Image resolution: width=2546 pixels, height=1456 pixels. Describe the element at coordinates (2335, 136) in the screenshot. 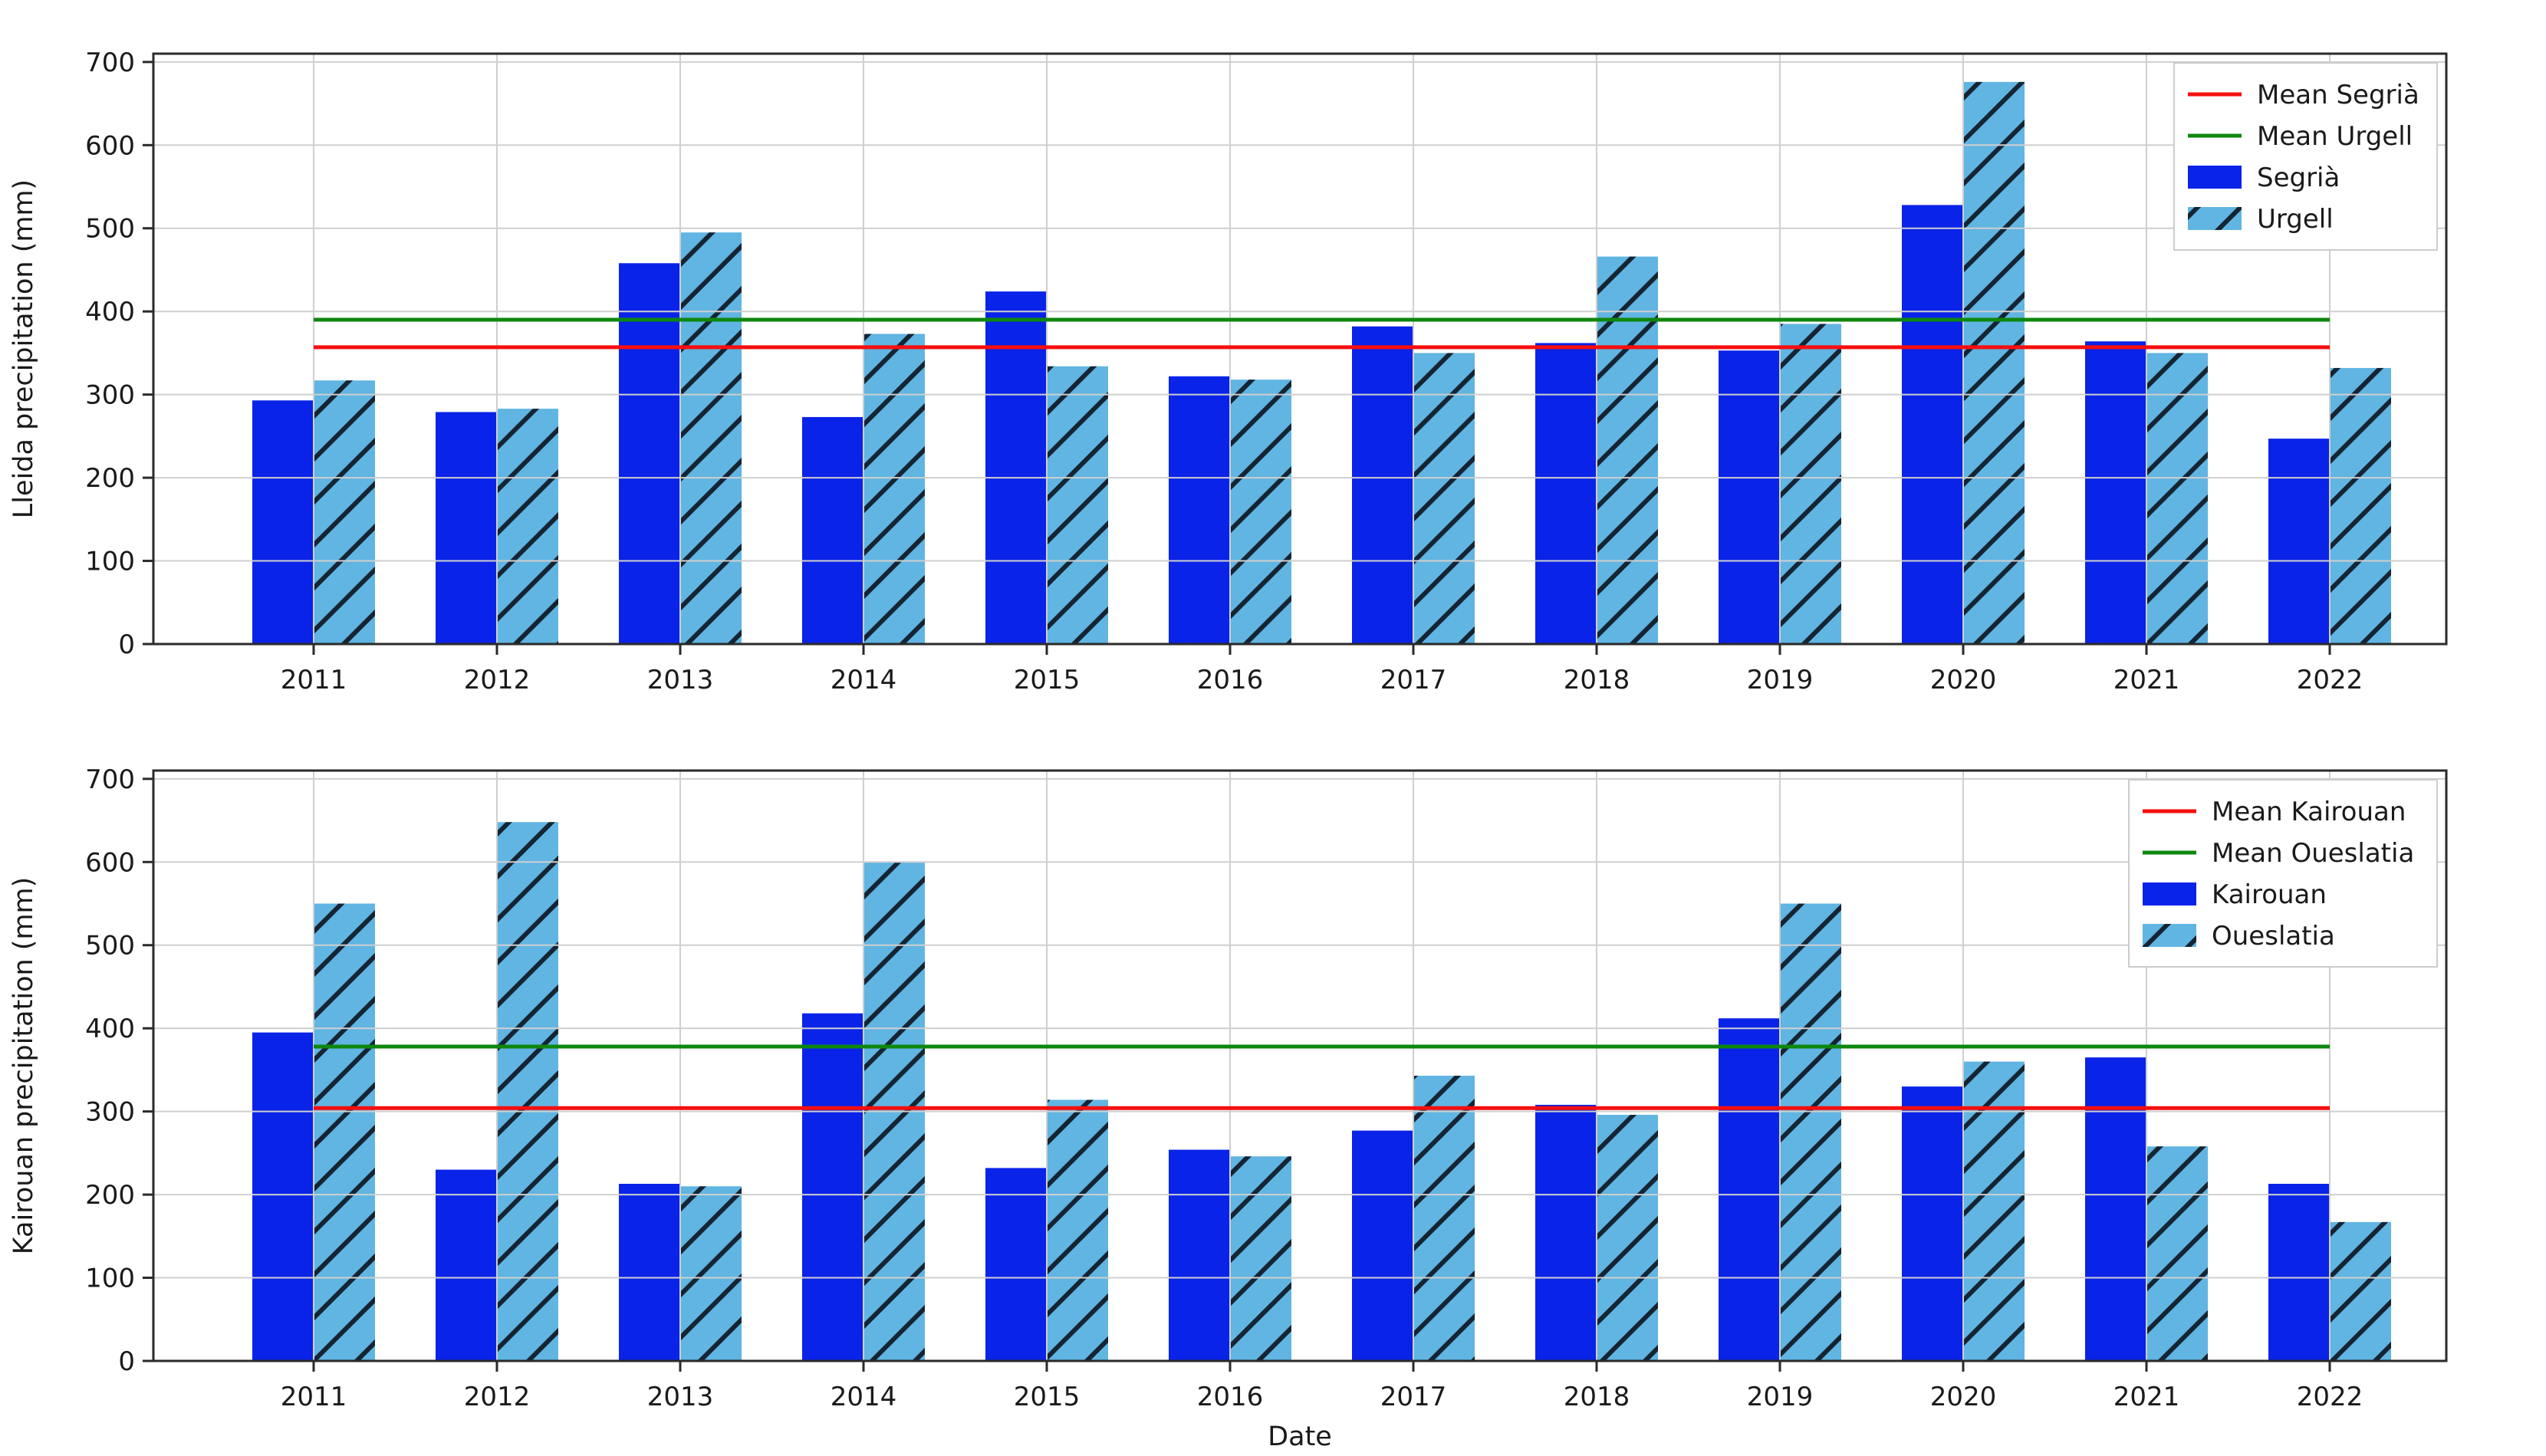

I see `legend-label: Mean Urgell` at that location.